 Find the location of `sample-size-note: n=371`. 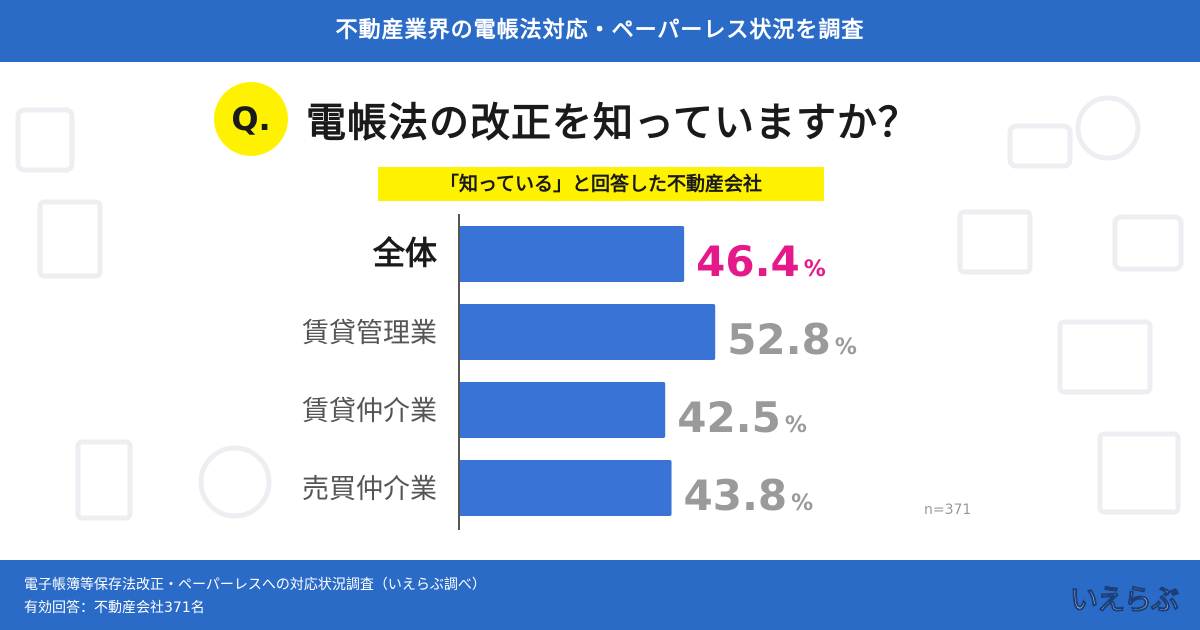

sample-size-note: n=371 is located at coordinates (948, 510).